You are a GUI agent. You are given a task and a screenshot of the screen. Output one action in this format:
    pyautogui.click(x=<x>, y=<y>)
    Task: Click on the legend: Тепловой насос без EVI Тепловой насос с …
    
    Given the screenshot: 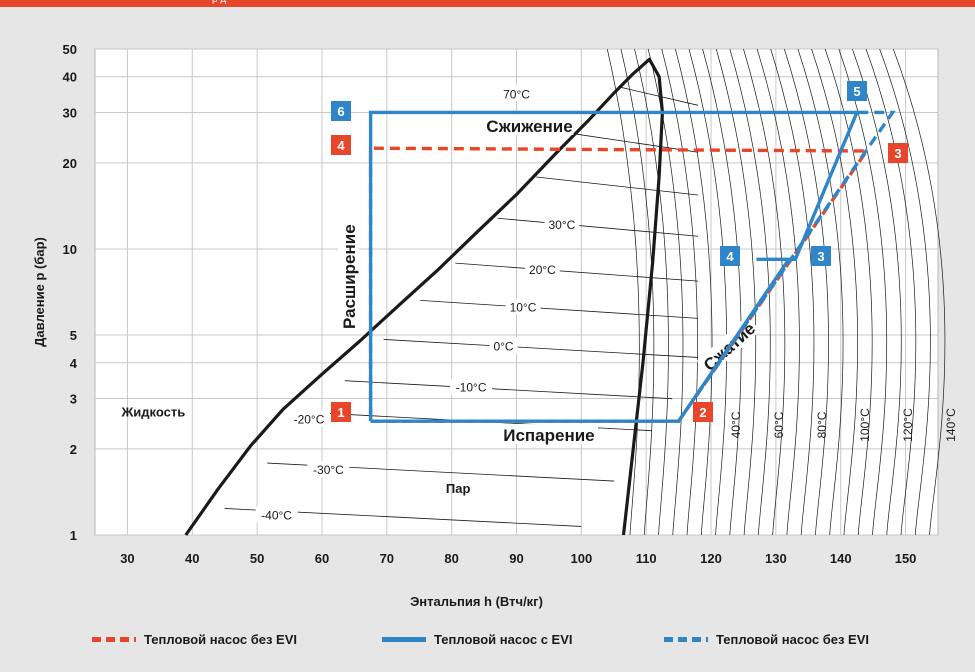 What is the action you would take?
    pyautogui.click(x=487, y=639)
    